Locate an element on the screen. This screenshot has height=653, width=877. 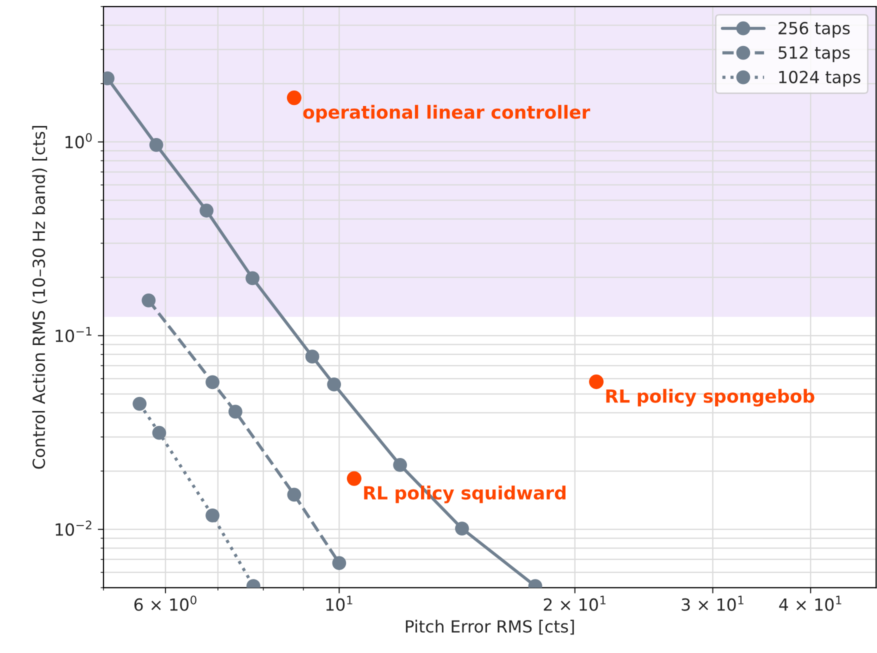
x-tick-label: 2 × 10$^{1}$ is located at coordinates (575, 603).